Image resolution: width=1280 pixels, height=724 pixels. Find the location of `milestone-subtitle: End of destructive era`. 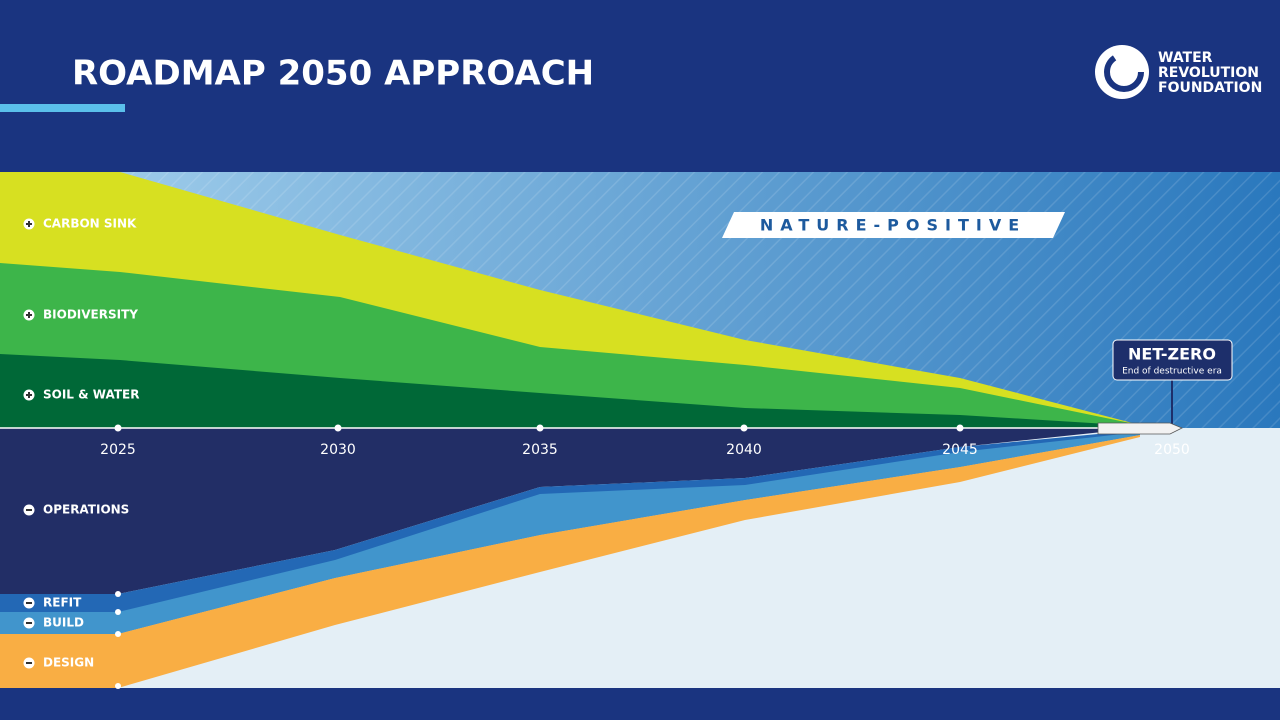

milestone-subtitle: End of destructive era is located at coordinates (1172, 372).